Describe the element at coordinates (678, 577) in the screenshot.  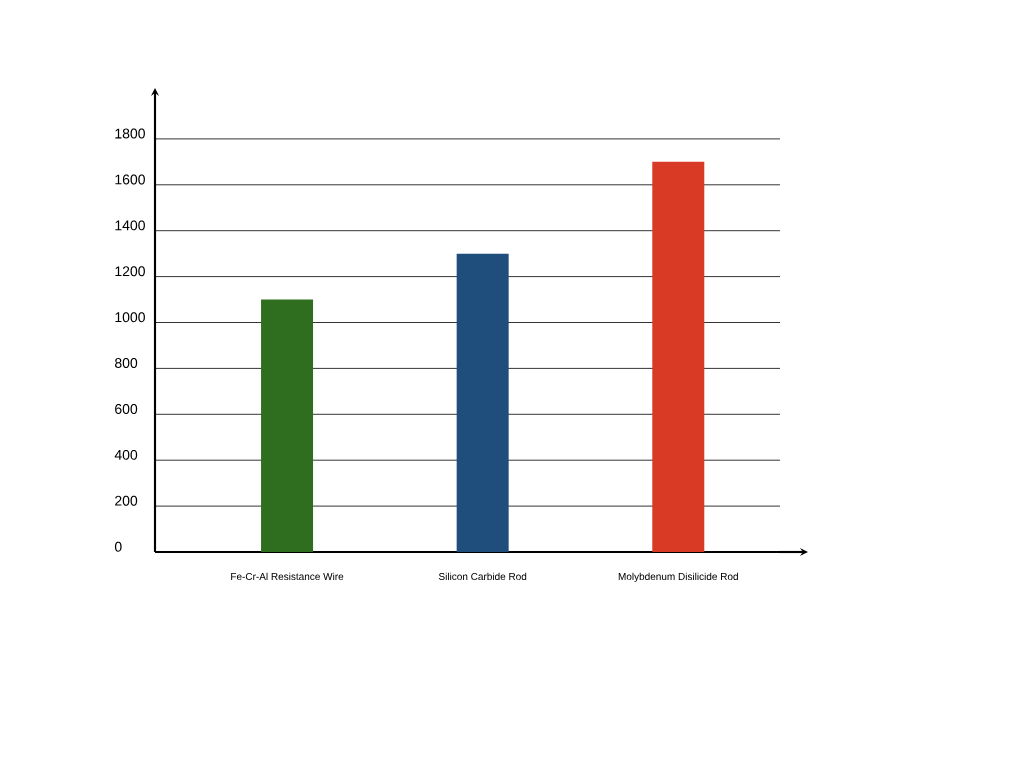
I see `x-tick-label: Molybdenum Disilicide Rod` at that location.